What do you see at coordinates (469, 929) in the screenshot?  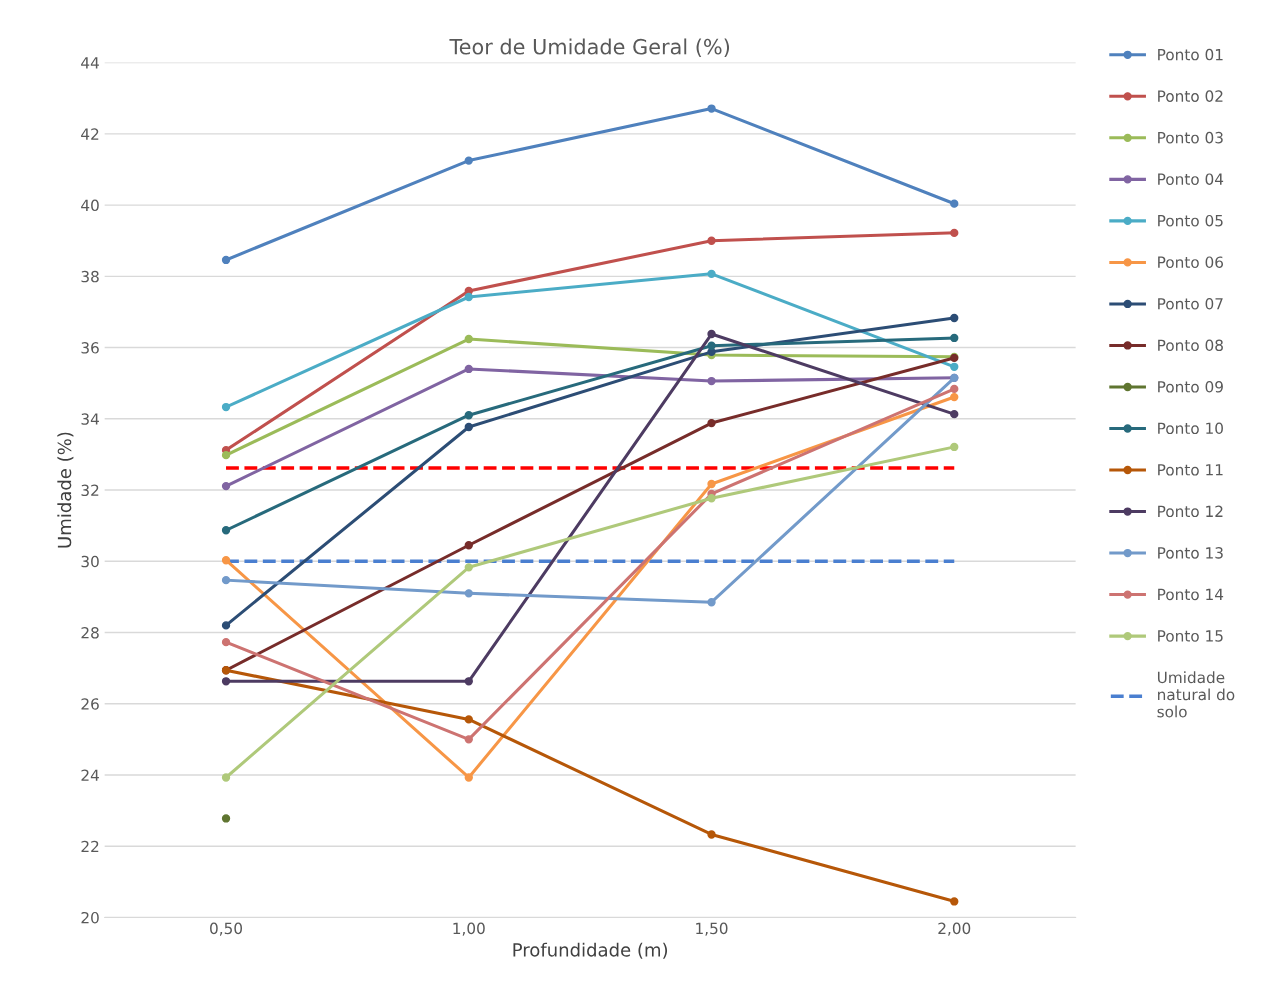 I see `x-tick-label: 1,00` at bounding box center [469, 929].